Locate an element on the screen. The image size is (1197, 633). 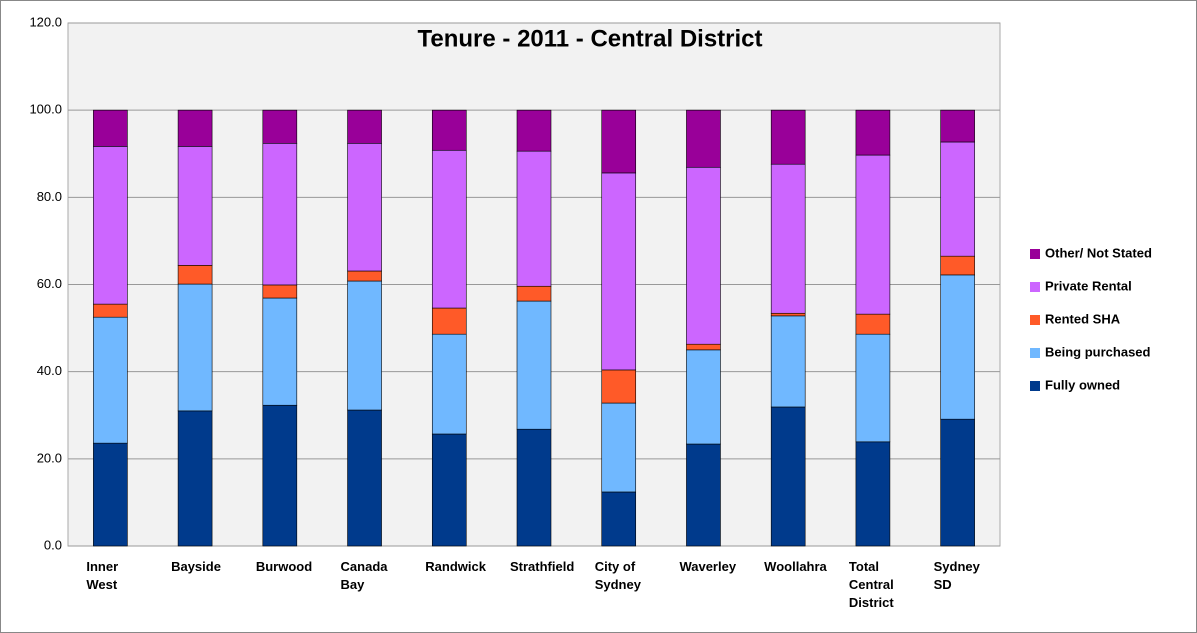
legend-label: Being purchased is located at coordinates (1098, 351).